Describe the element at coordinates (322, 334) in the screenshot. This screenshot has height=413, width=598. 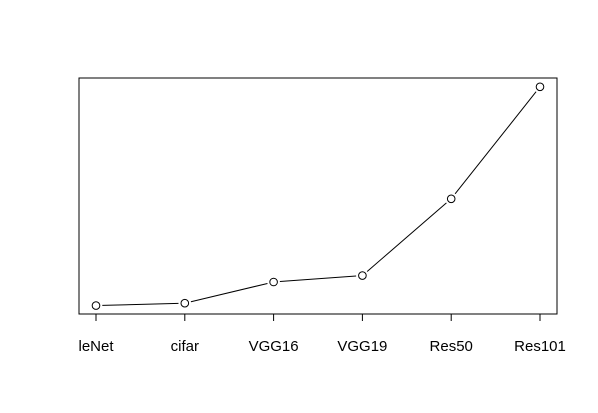
I see `x-axis: leNet cifar VGG16 VGG19 Res50 Res101` at that location.